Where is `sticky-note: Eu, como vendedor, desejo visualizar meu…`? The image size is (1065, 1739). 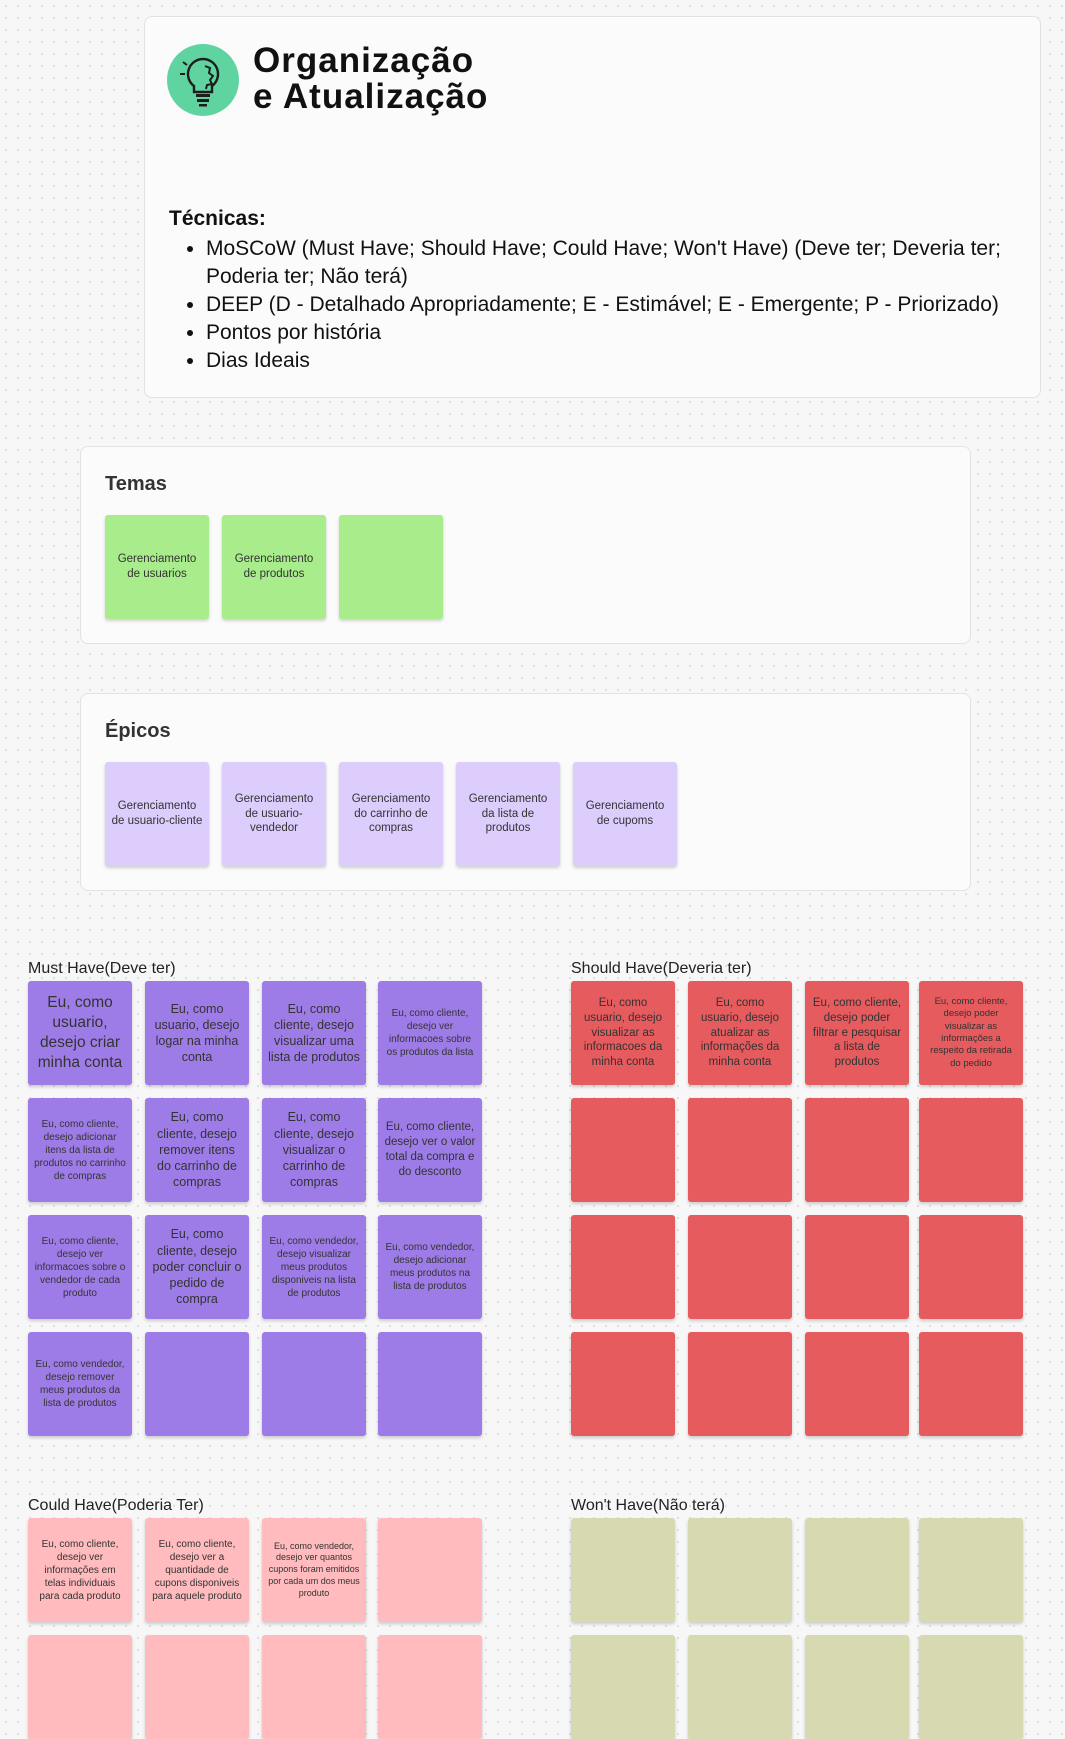 sticky-note: Eu, como vendedor, desejo visualizar meu… is located at coordinates (314, 1267).